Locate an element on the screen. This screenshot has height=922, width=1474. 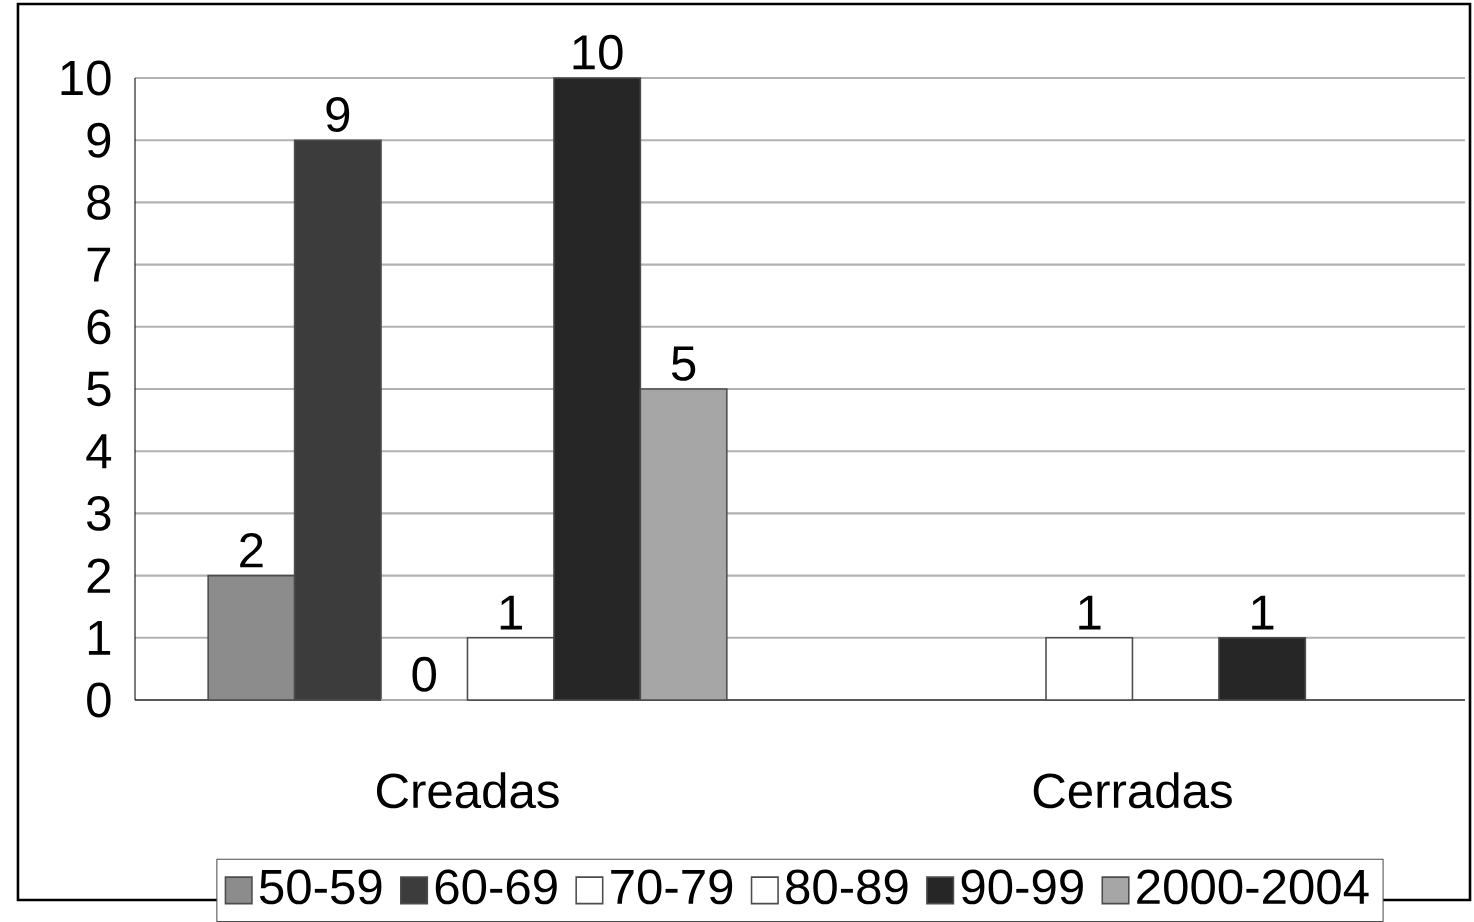
legend-label: 80-89 is located at coordinates (847, 887).